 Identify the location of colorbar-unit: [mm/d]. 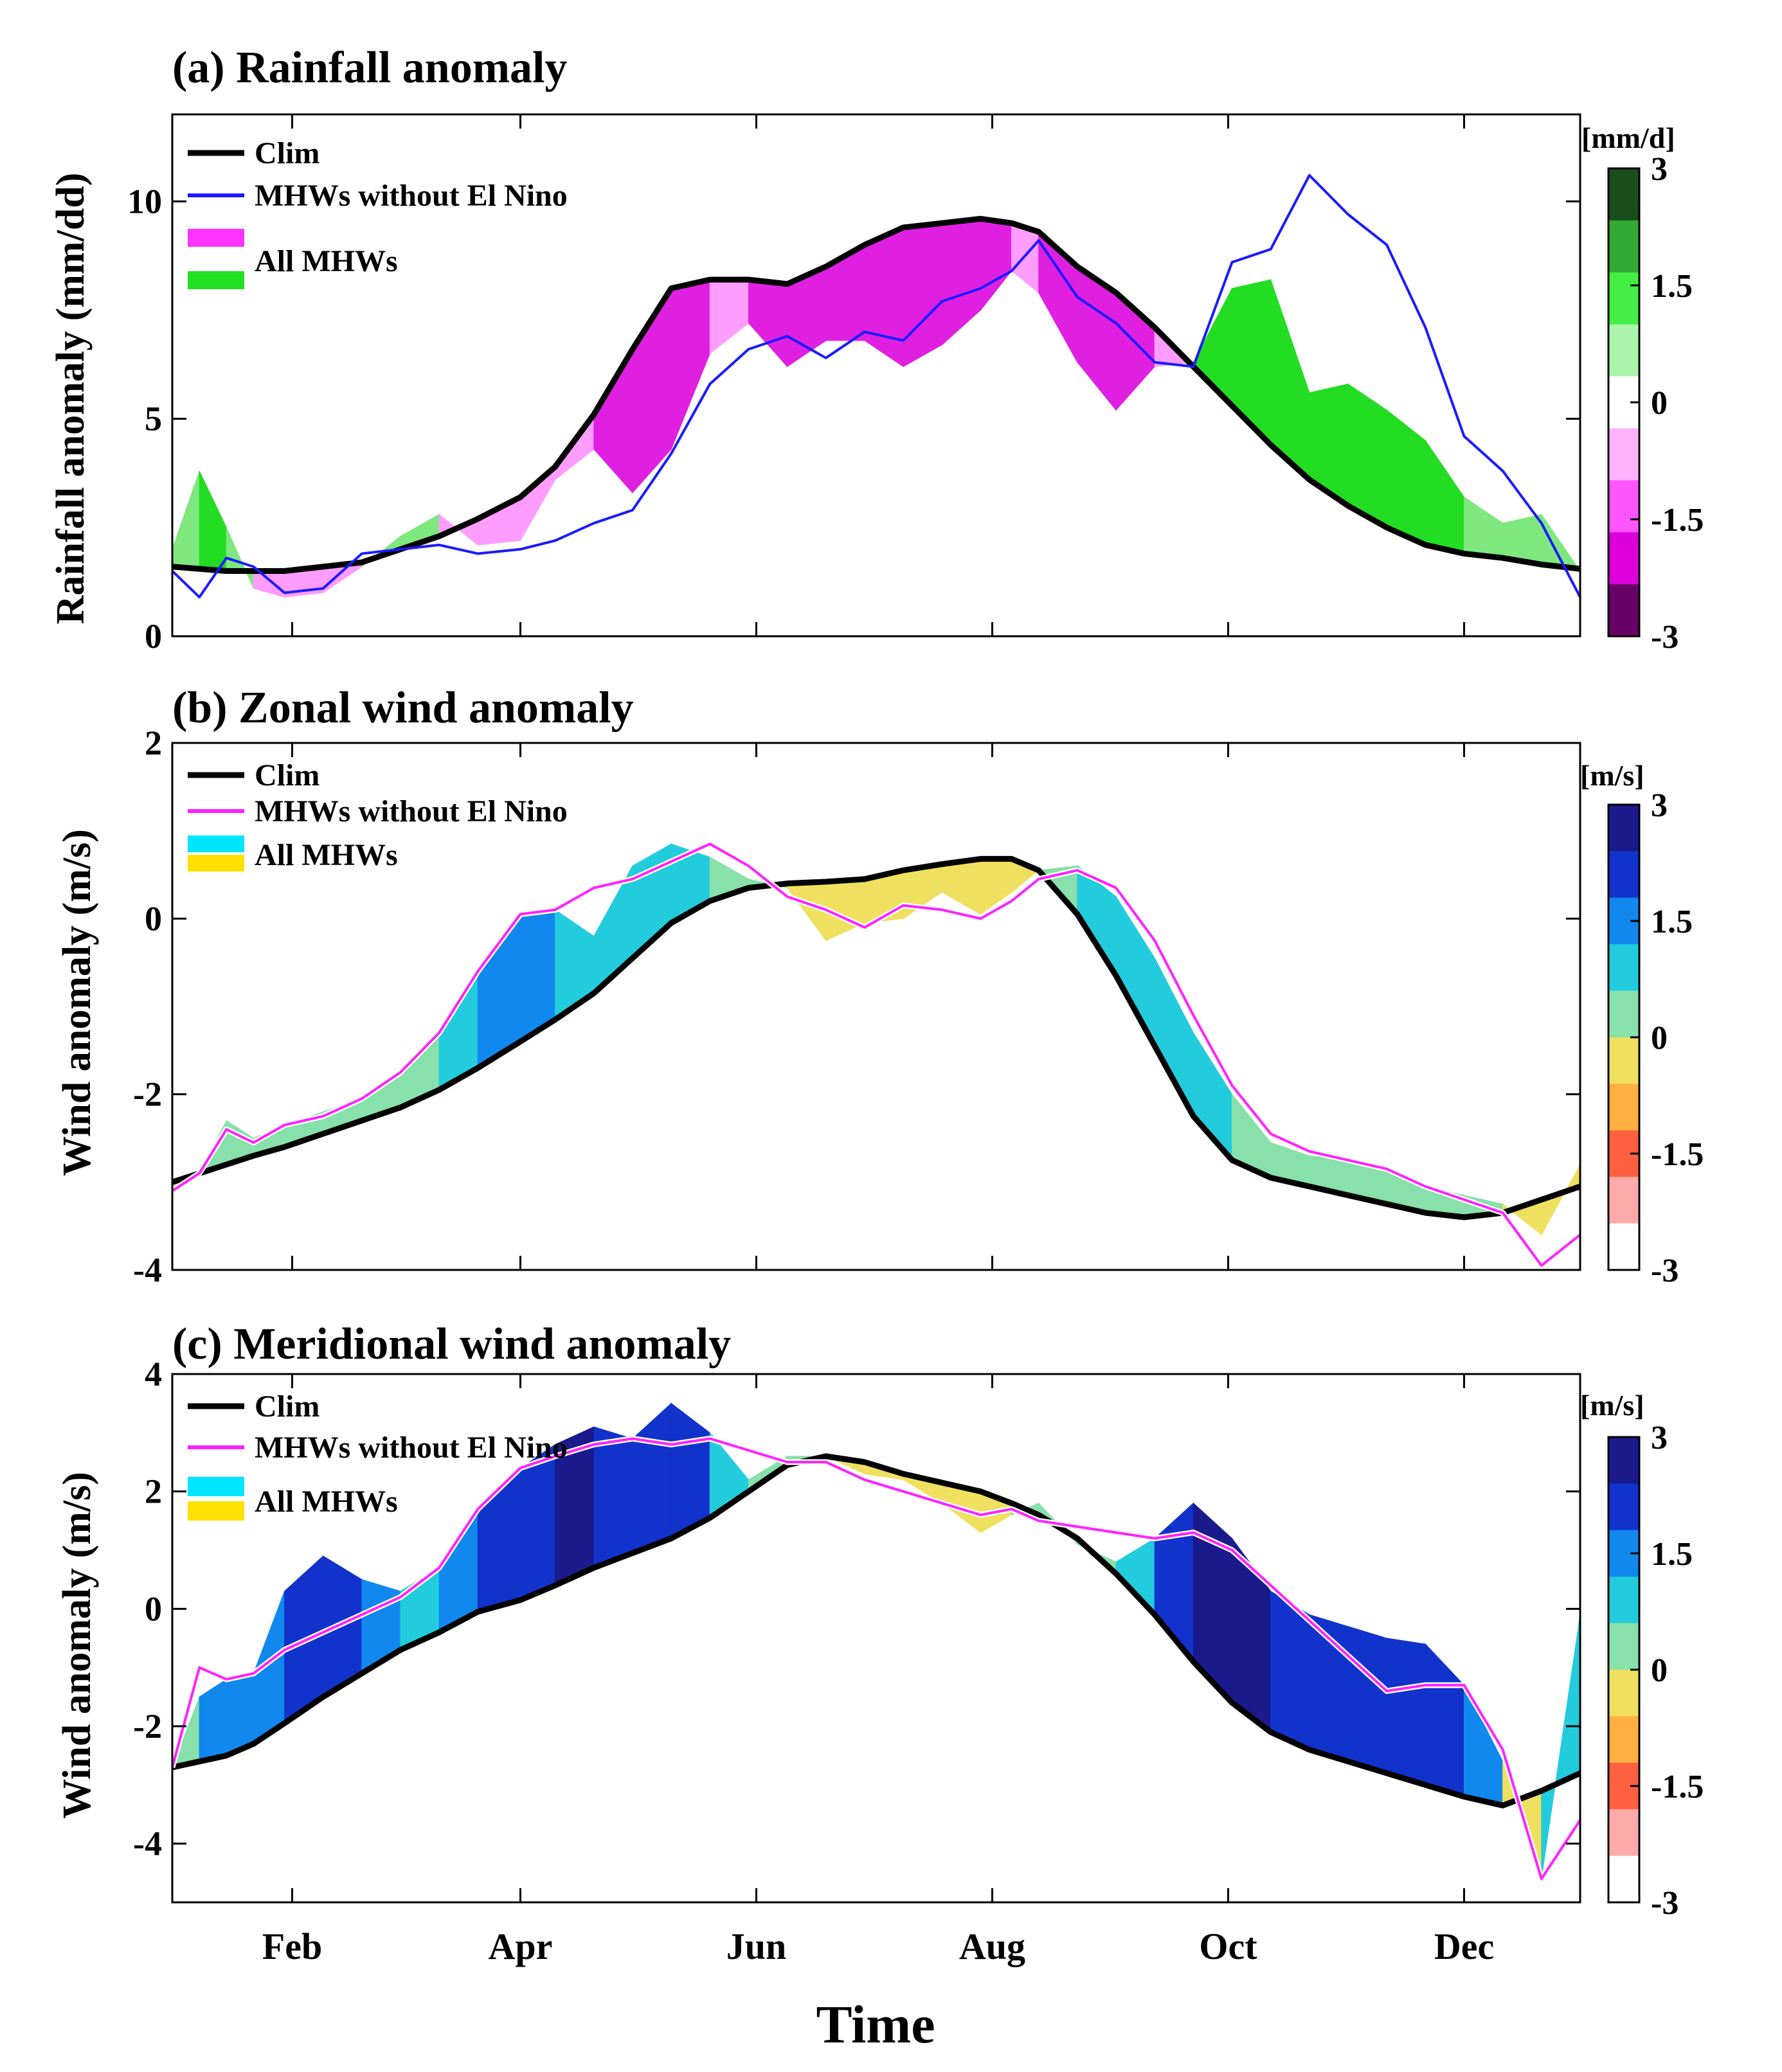
(1628, 137).